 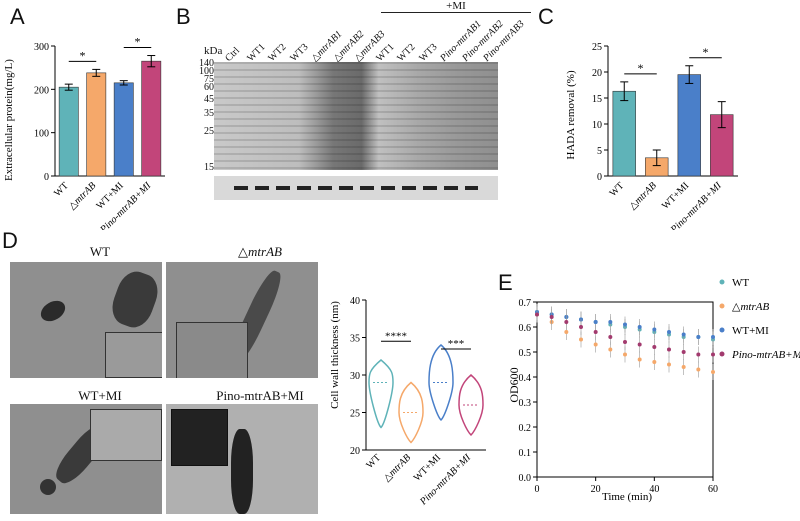 I want to click on gel-image, so click(x=356, y=116).